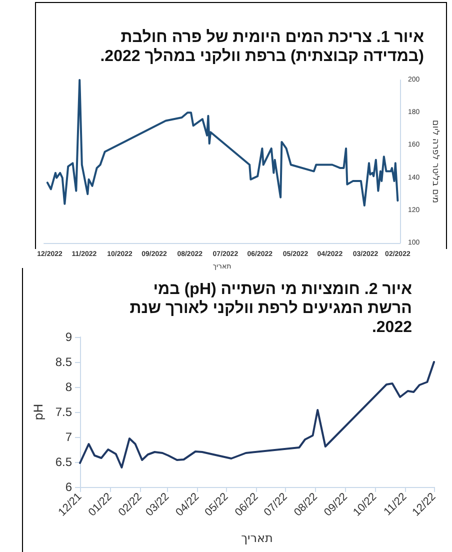  What do you see at coordinates (68, 487) in the screenshot?
I see `y-tick-label: 6` at bounding box center [68, 487].